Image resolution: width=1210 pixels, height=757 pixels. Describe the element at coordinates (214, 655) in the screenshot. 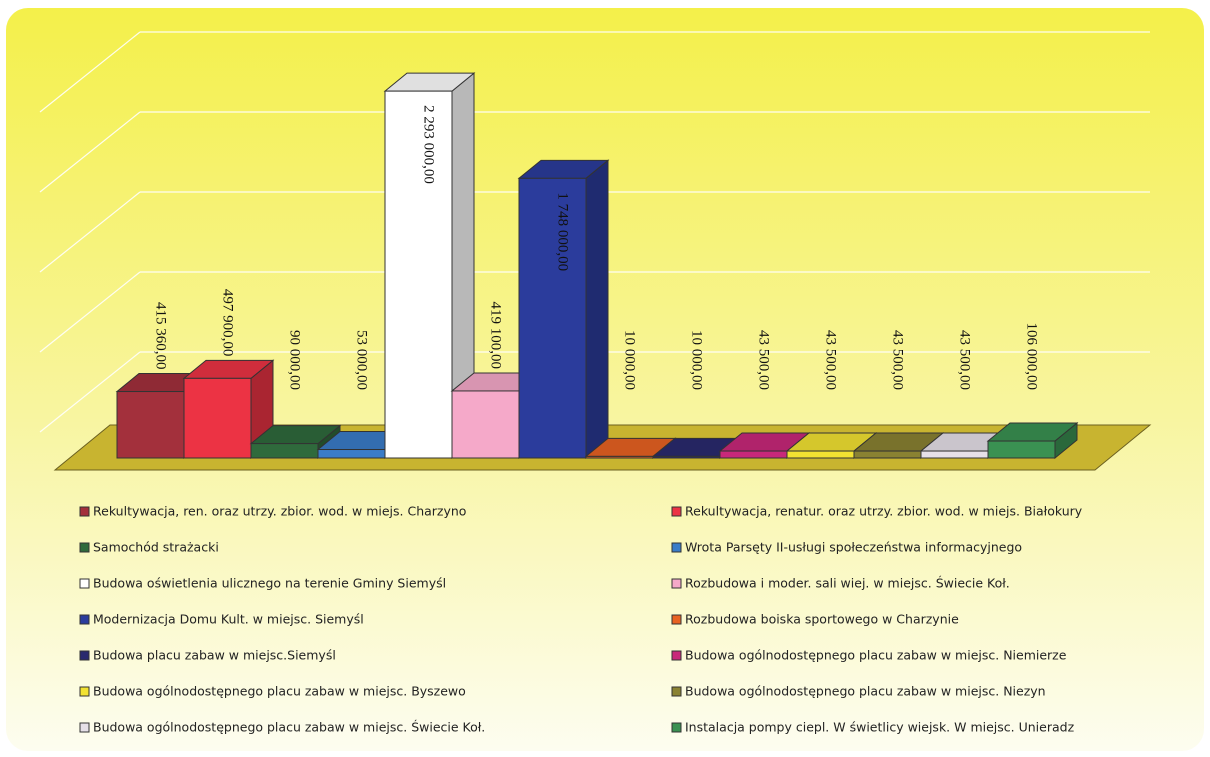

I see `legend-label: Budowa placu zabaw w miejsc.Siemyśl` at that location.